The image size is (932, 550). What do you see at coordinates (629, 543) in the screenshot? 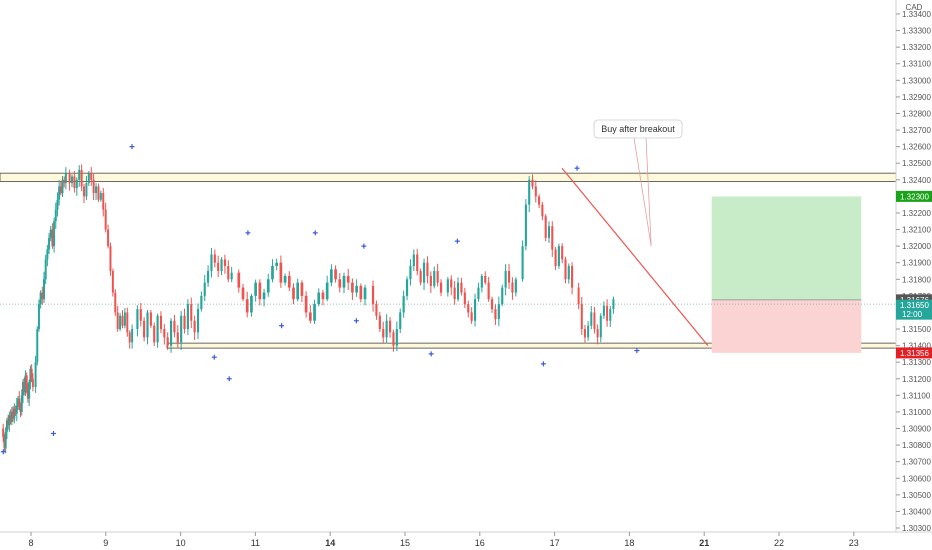
I see `time-tick-label: 18` at bounding box center [629, 543].